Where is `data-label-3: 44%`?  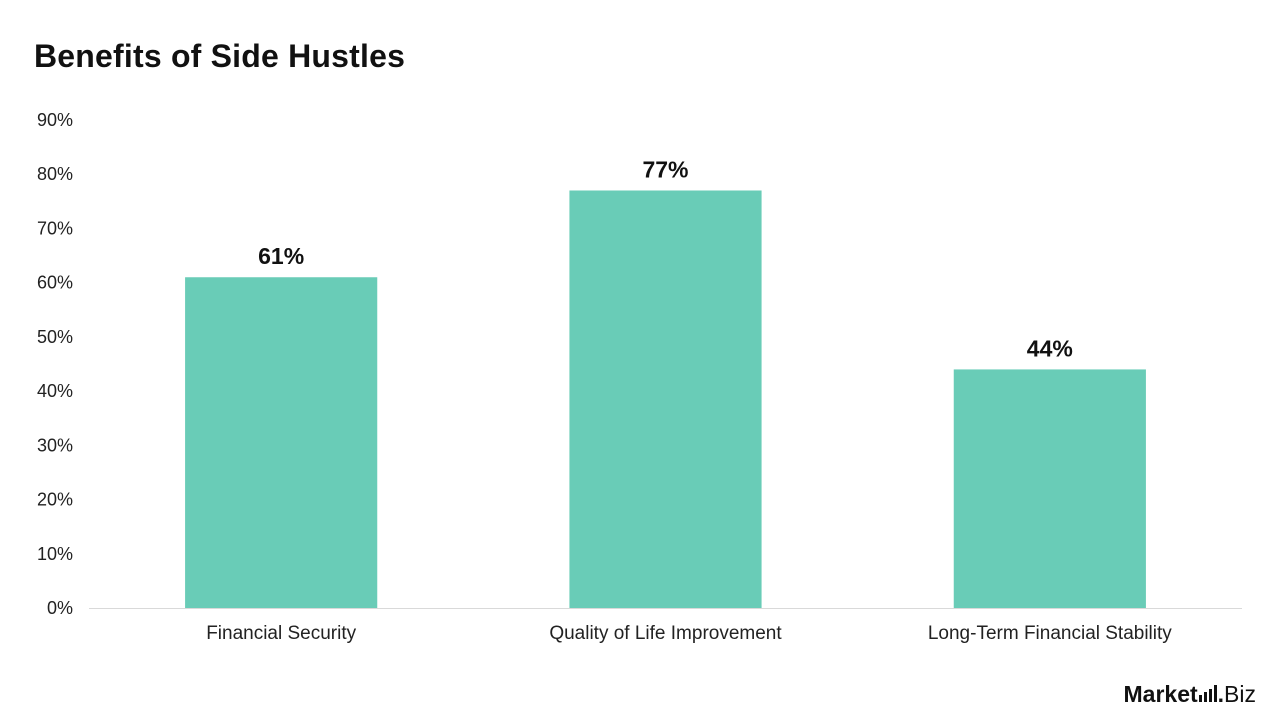
data-label-3: 44% is located at coordinates (1050, 348).